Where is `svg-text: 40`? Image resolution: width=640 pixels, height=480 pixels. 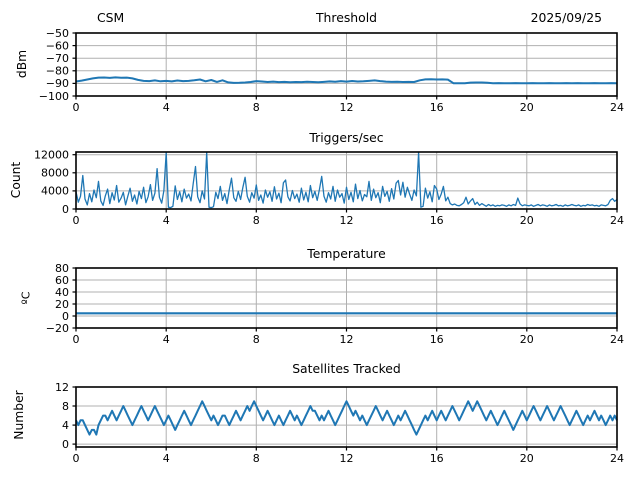 svg-text: 40 is located at coordinates (62, 292).